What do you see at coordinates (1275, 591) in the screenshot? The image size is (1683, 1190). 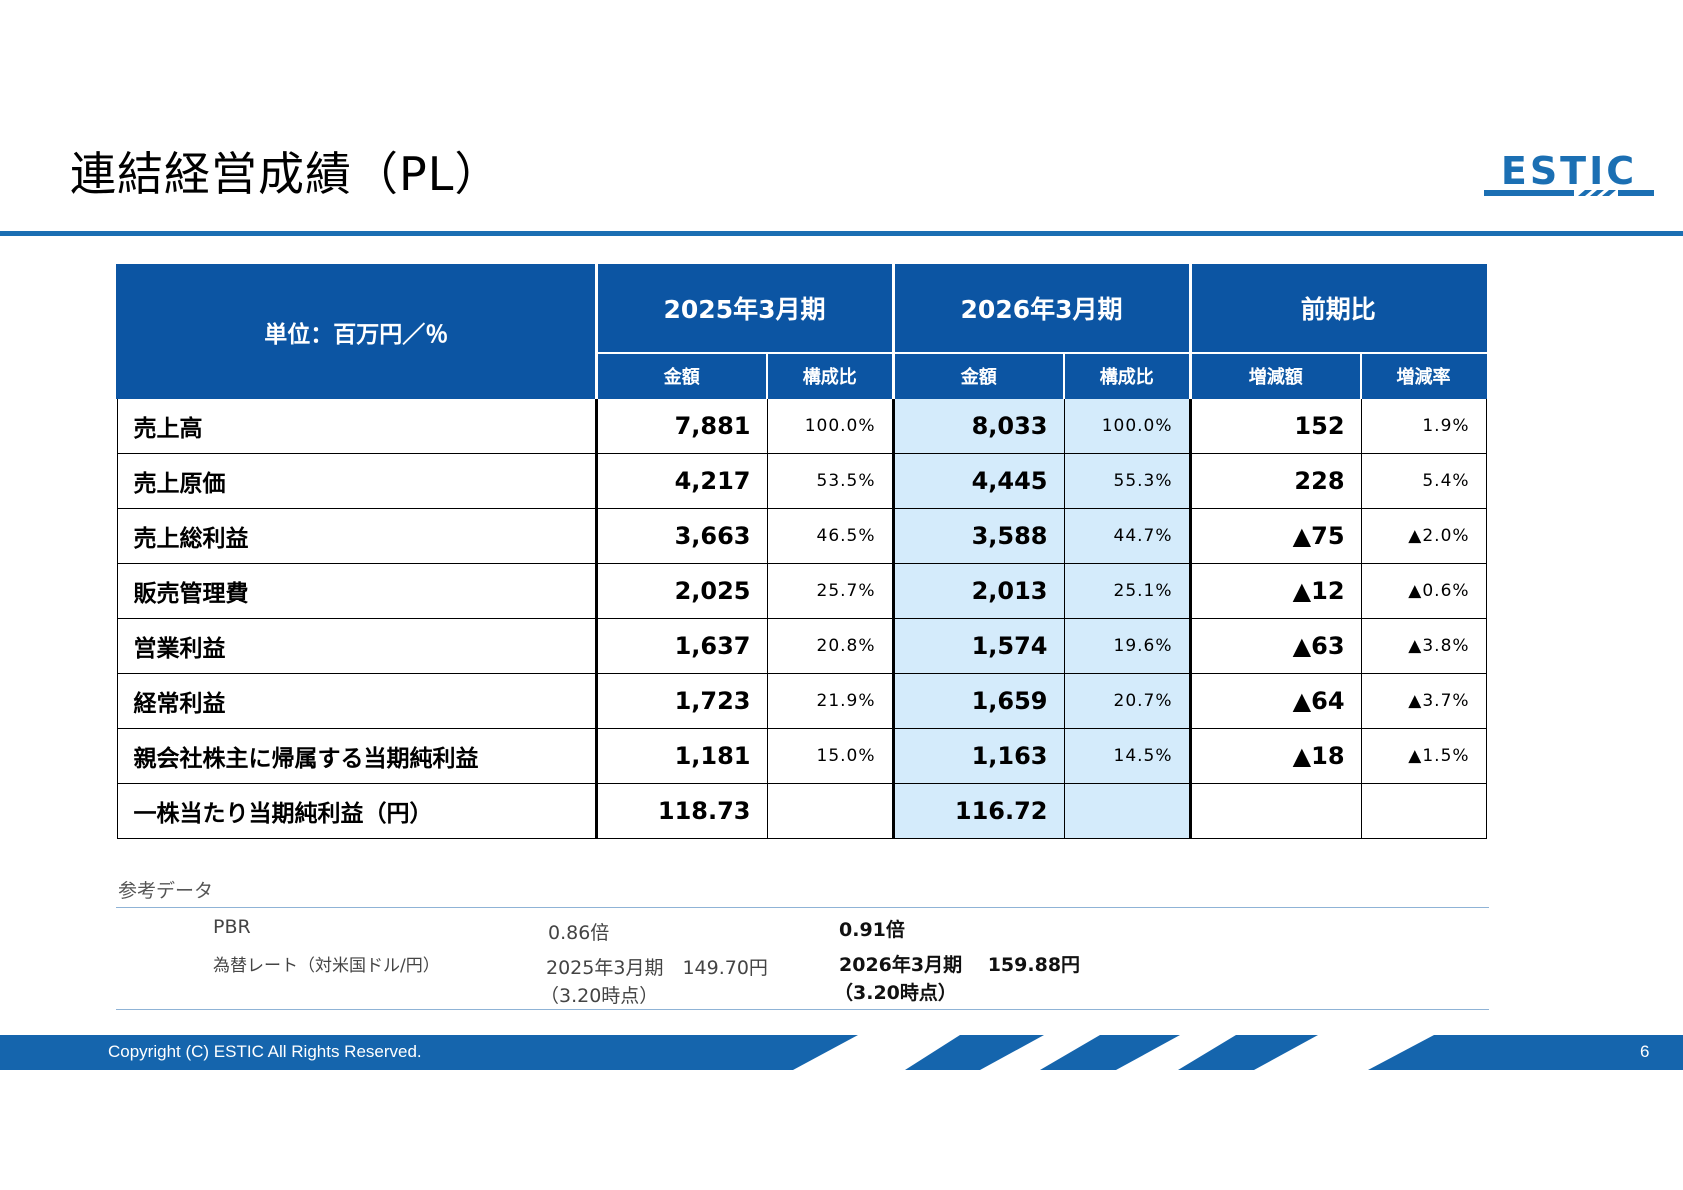 I see `change-amount: ▲12` at bounding box center [1275, 591].